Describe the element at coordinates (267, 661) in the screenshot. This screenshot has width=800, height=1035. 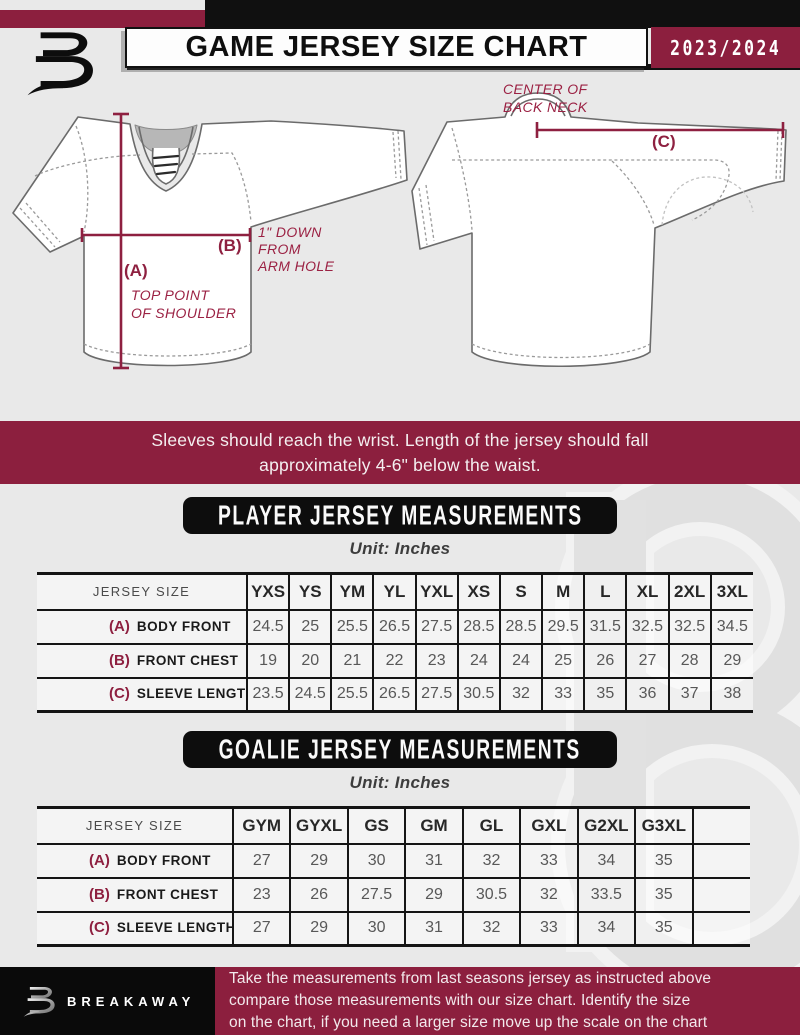
I see `table-cell: 19` at that location.